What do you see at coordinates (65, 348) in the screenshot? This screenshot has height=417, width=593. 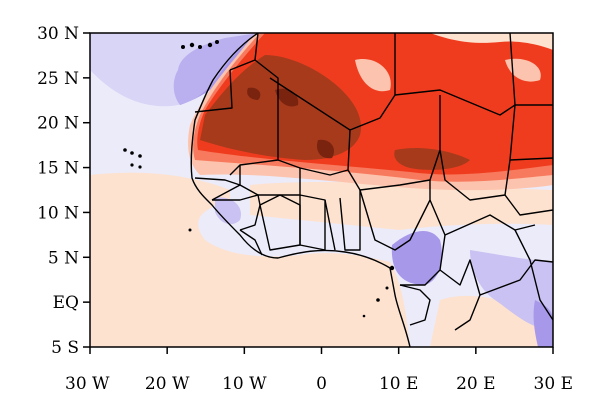 I see `y-tick-label: 5 S` at bounding box center [65, 348].